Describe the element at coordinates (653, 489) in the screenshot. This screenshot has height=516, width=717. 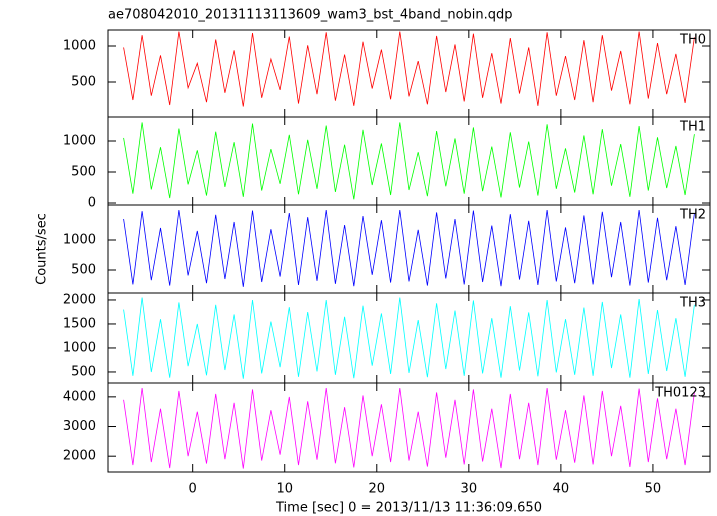
I see `x-tick-label: 50` at that location.